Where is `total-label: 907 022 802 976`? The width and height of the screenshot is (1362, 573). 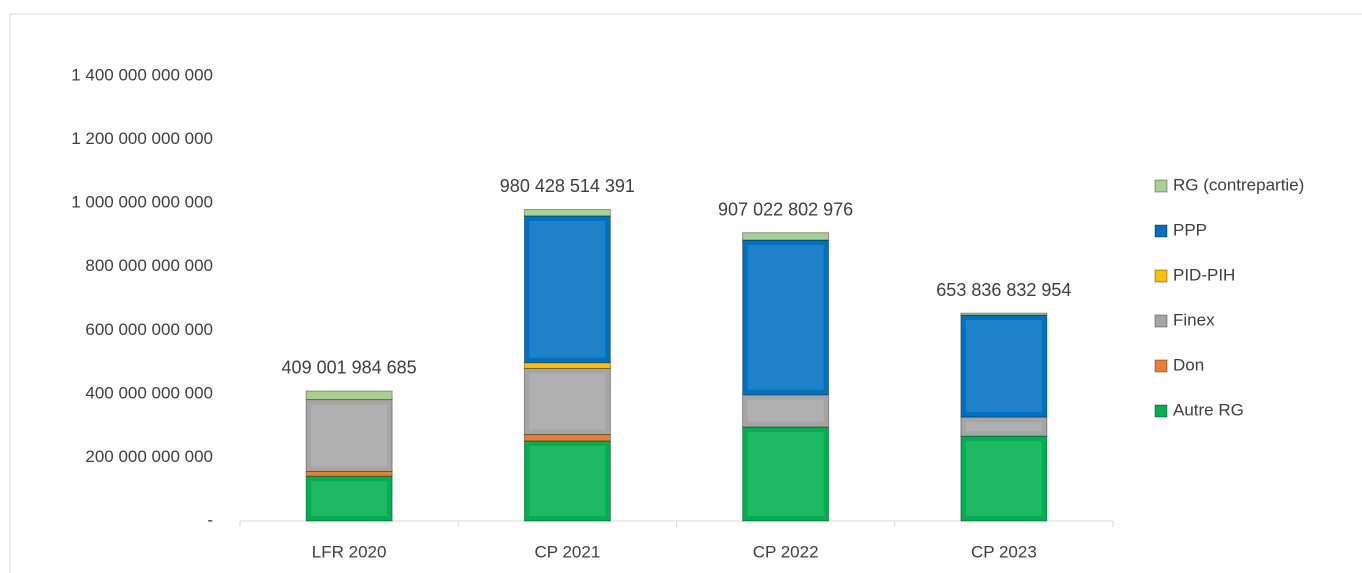 total-label: 907 022 802 976 is located at coordinates (785, 209).